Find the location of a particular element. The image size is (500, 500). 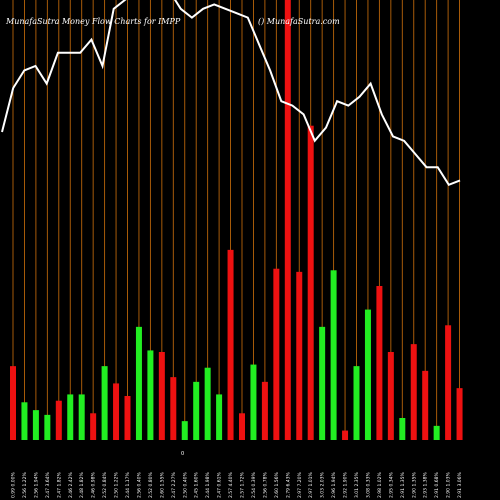

x-tick-label: 2.56 0.40% is located at coordinates (139, 485).